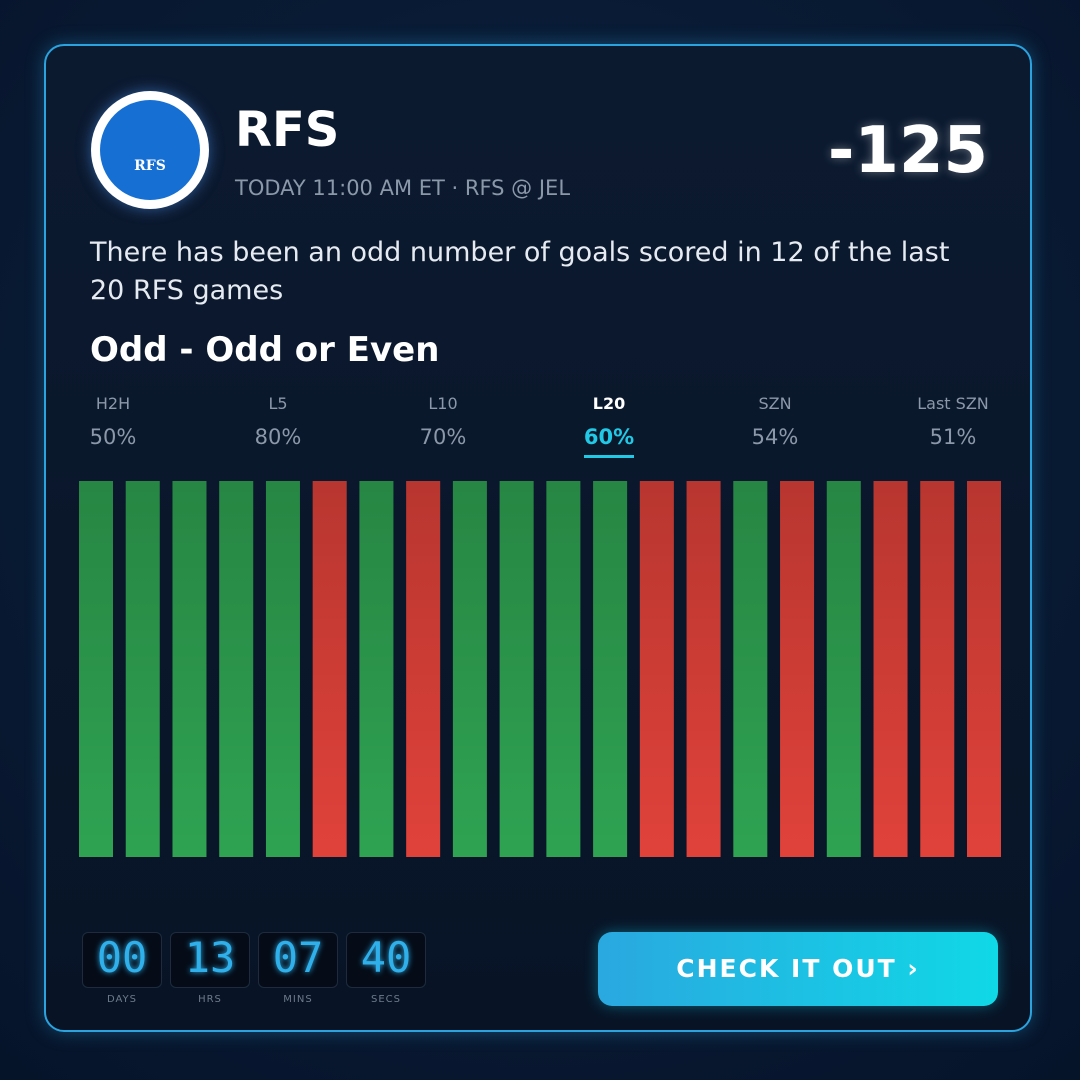  What do you see at coordinates (278, 437) in the screenshot?
I see `tab-value: 80%` at bounding box center [278, 437].